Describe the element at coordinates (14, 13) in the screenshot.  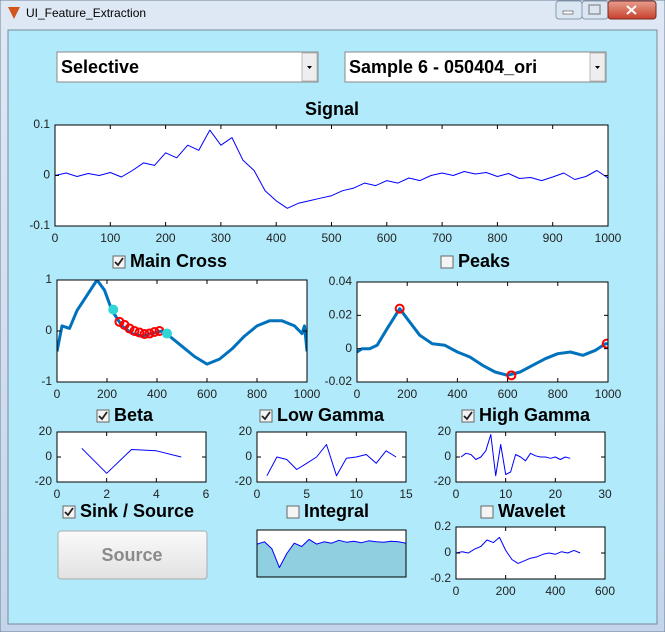
I see `app-icon` at that location.